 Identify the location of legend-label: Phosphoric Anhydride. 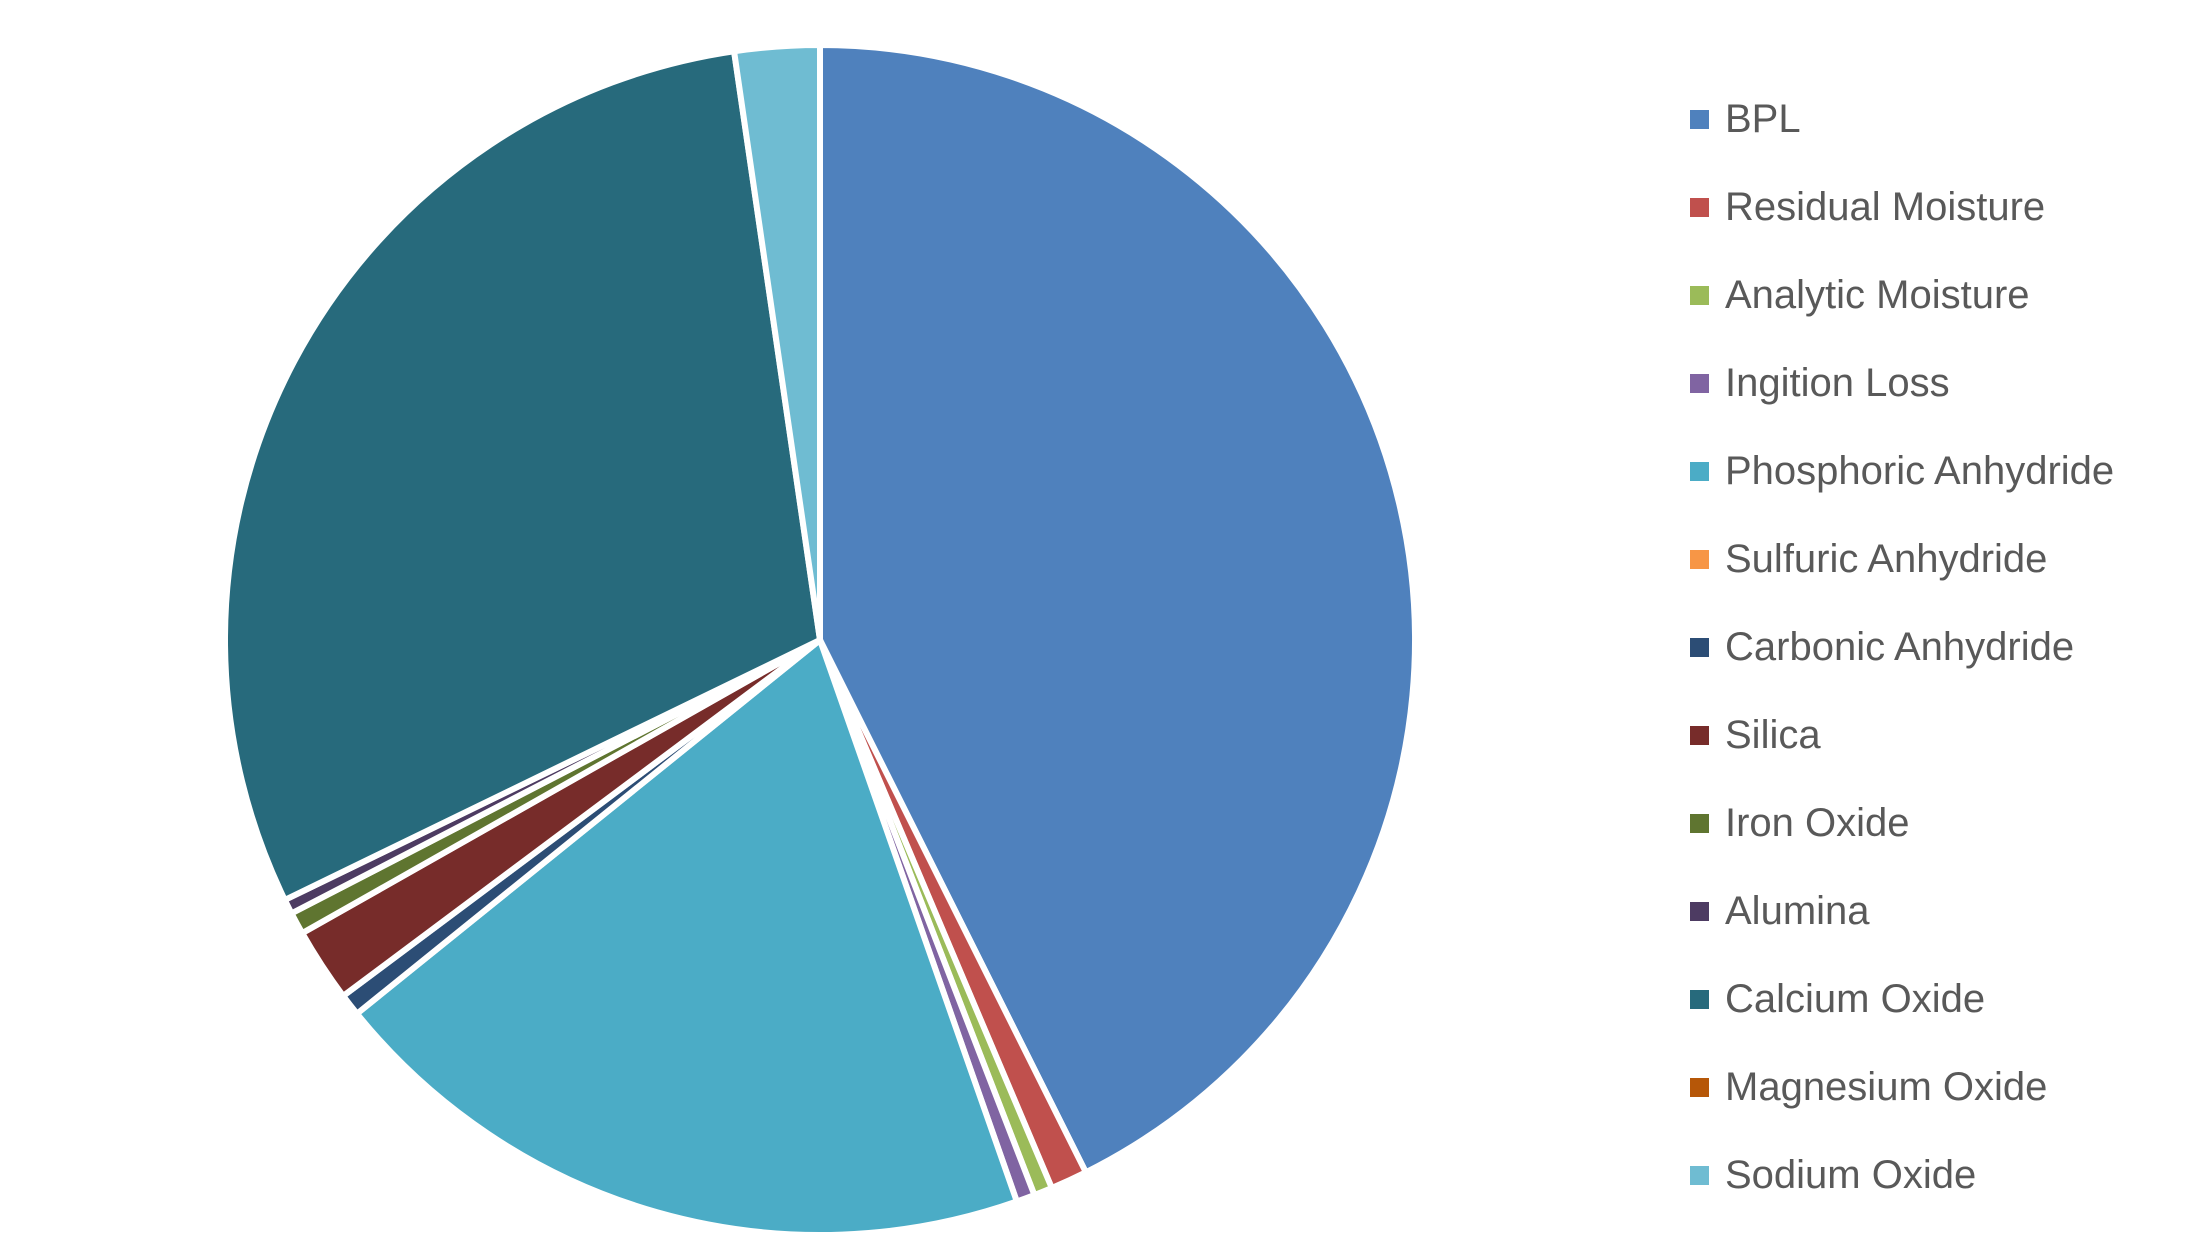
(1920, 470).